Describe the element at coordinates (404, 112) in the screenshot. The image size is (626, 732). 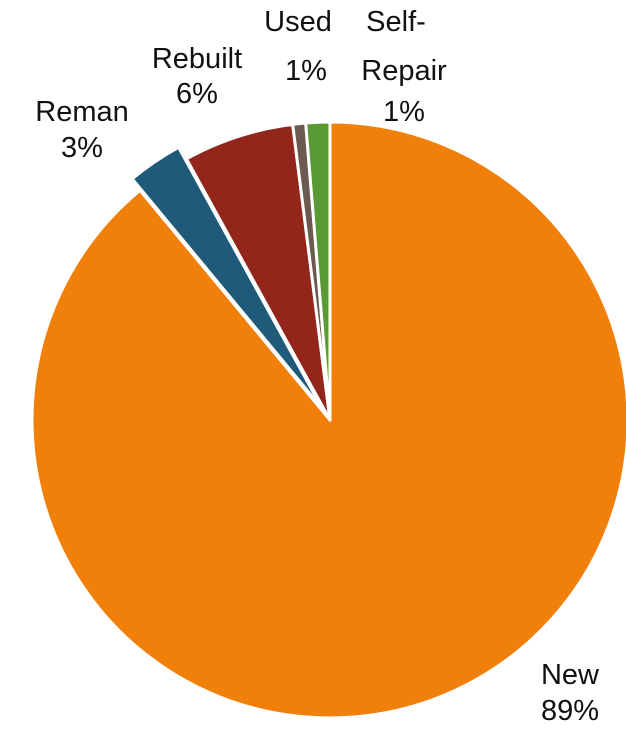
I see `slice-value-self-repair: 1%` at that location.